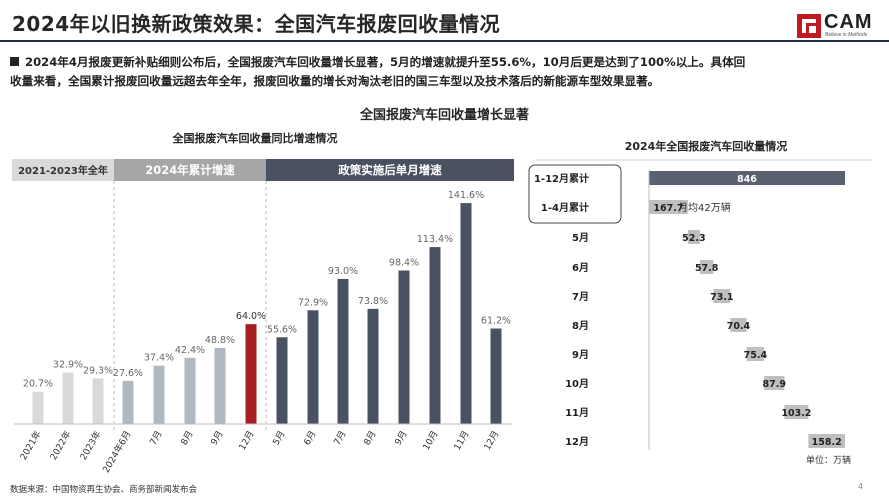 The height and width of the screenshot is (500, 889). What do you see at coordinates (496, 321) in the screenshot?
I see `growth-value-label: 61.2%` at bounding box center [496, 321].